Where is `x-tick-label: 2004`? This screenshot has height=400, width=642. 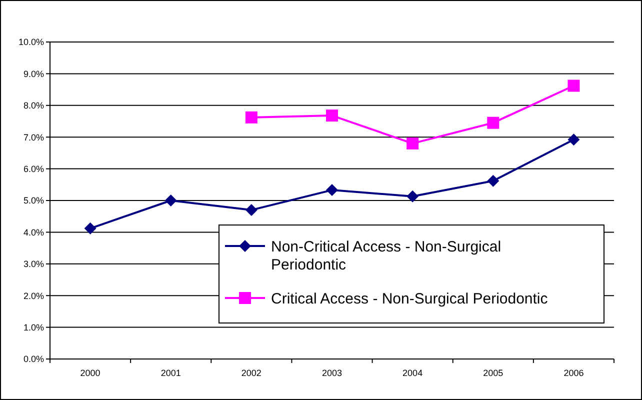
x-tick-label: 2004 is located at coordinates (412, 373).